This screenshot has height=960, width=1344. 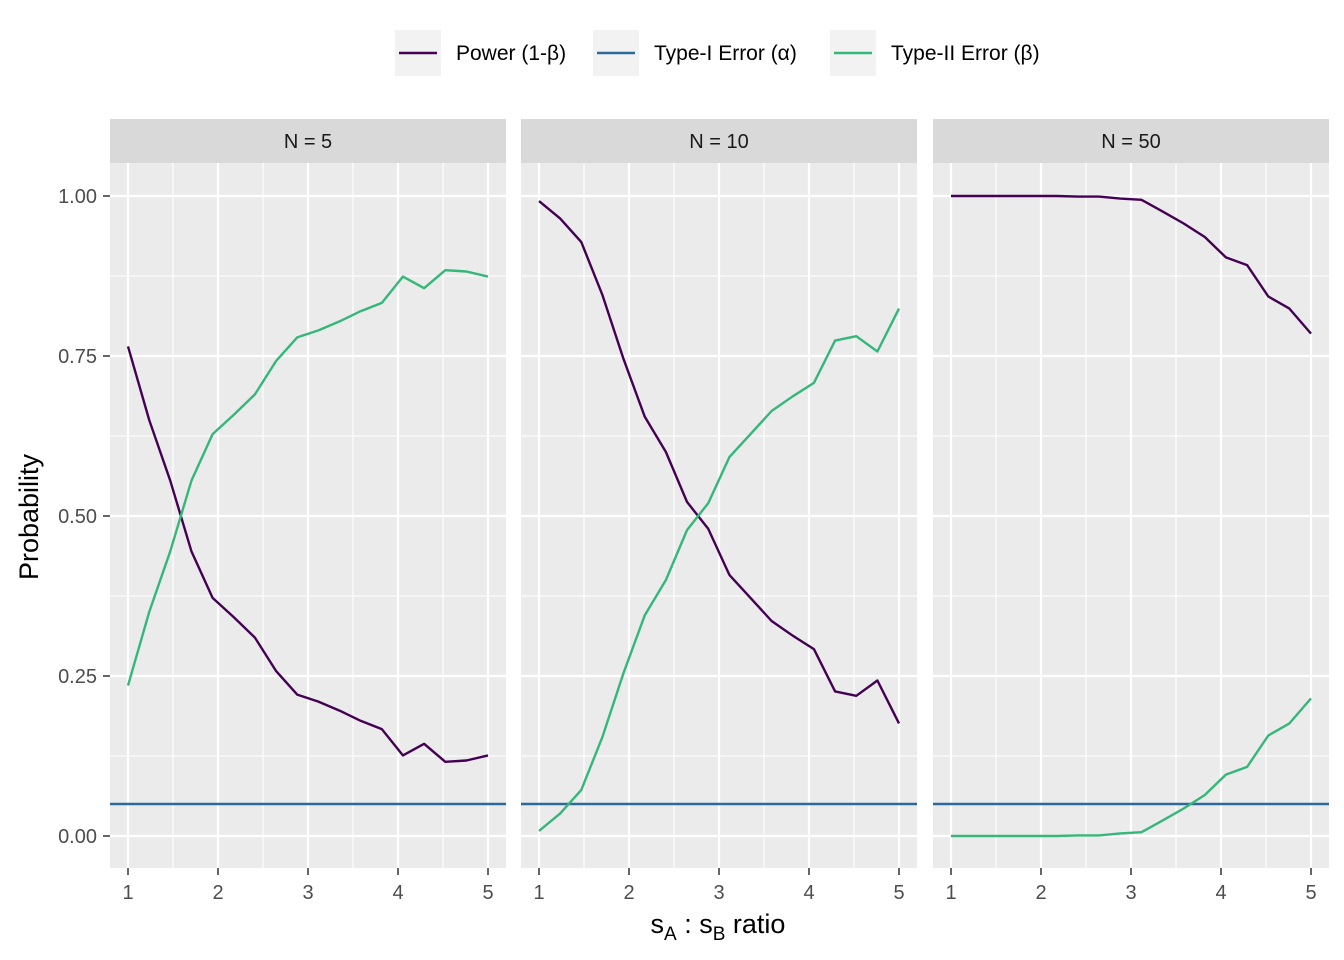 I want to click on x-axis-title-s2: s, so click(x=706, y=924).